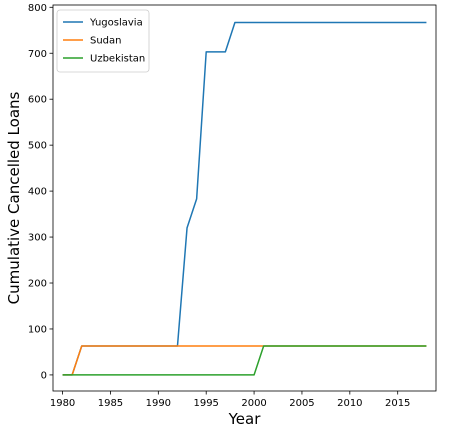  Describe the element at coordinates (44, 375) in the screenshot. I see `y-tick-label: 0` at that location.